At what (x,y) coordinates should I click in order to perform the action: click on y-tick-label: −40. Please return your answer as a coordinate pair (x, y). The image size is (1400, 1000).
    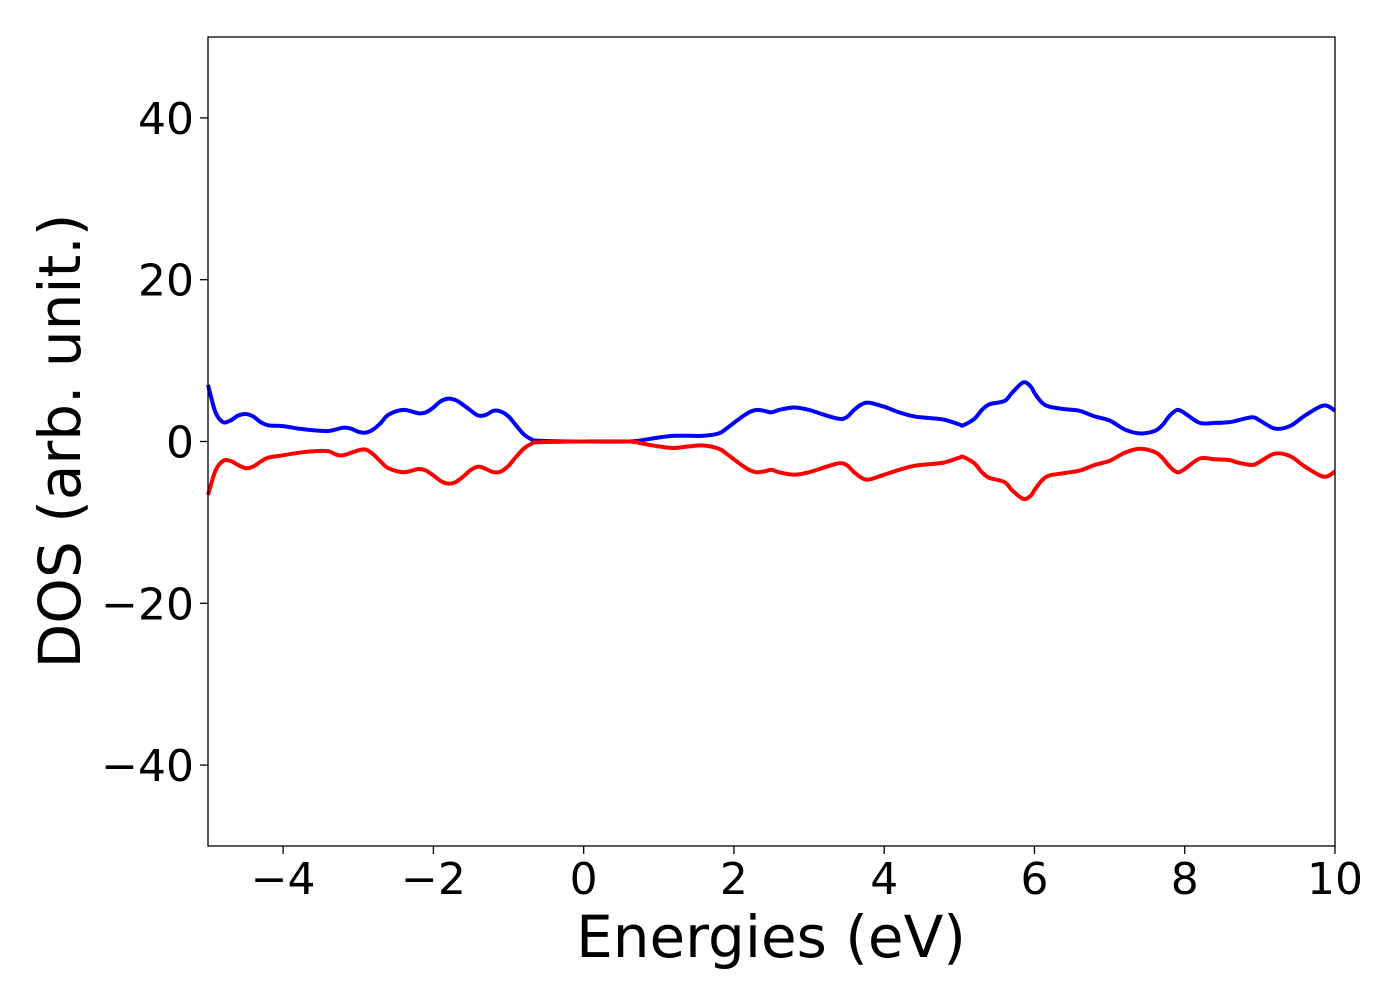
    Looking at the image, I should click on (147, 766).